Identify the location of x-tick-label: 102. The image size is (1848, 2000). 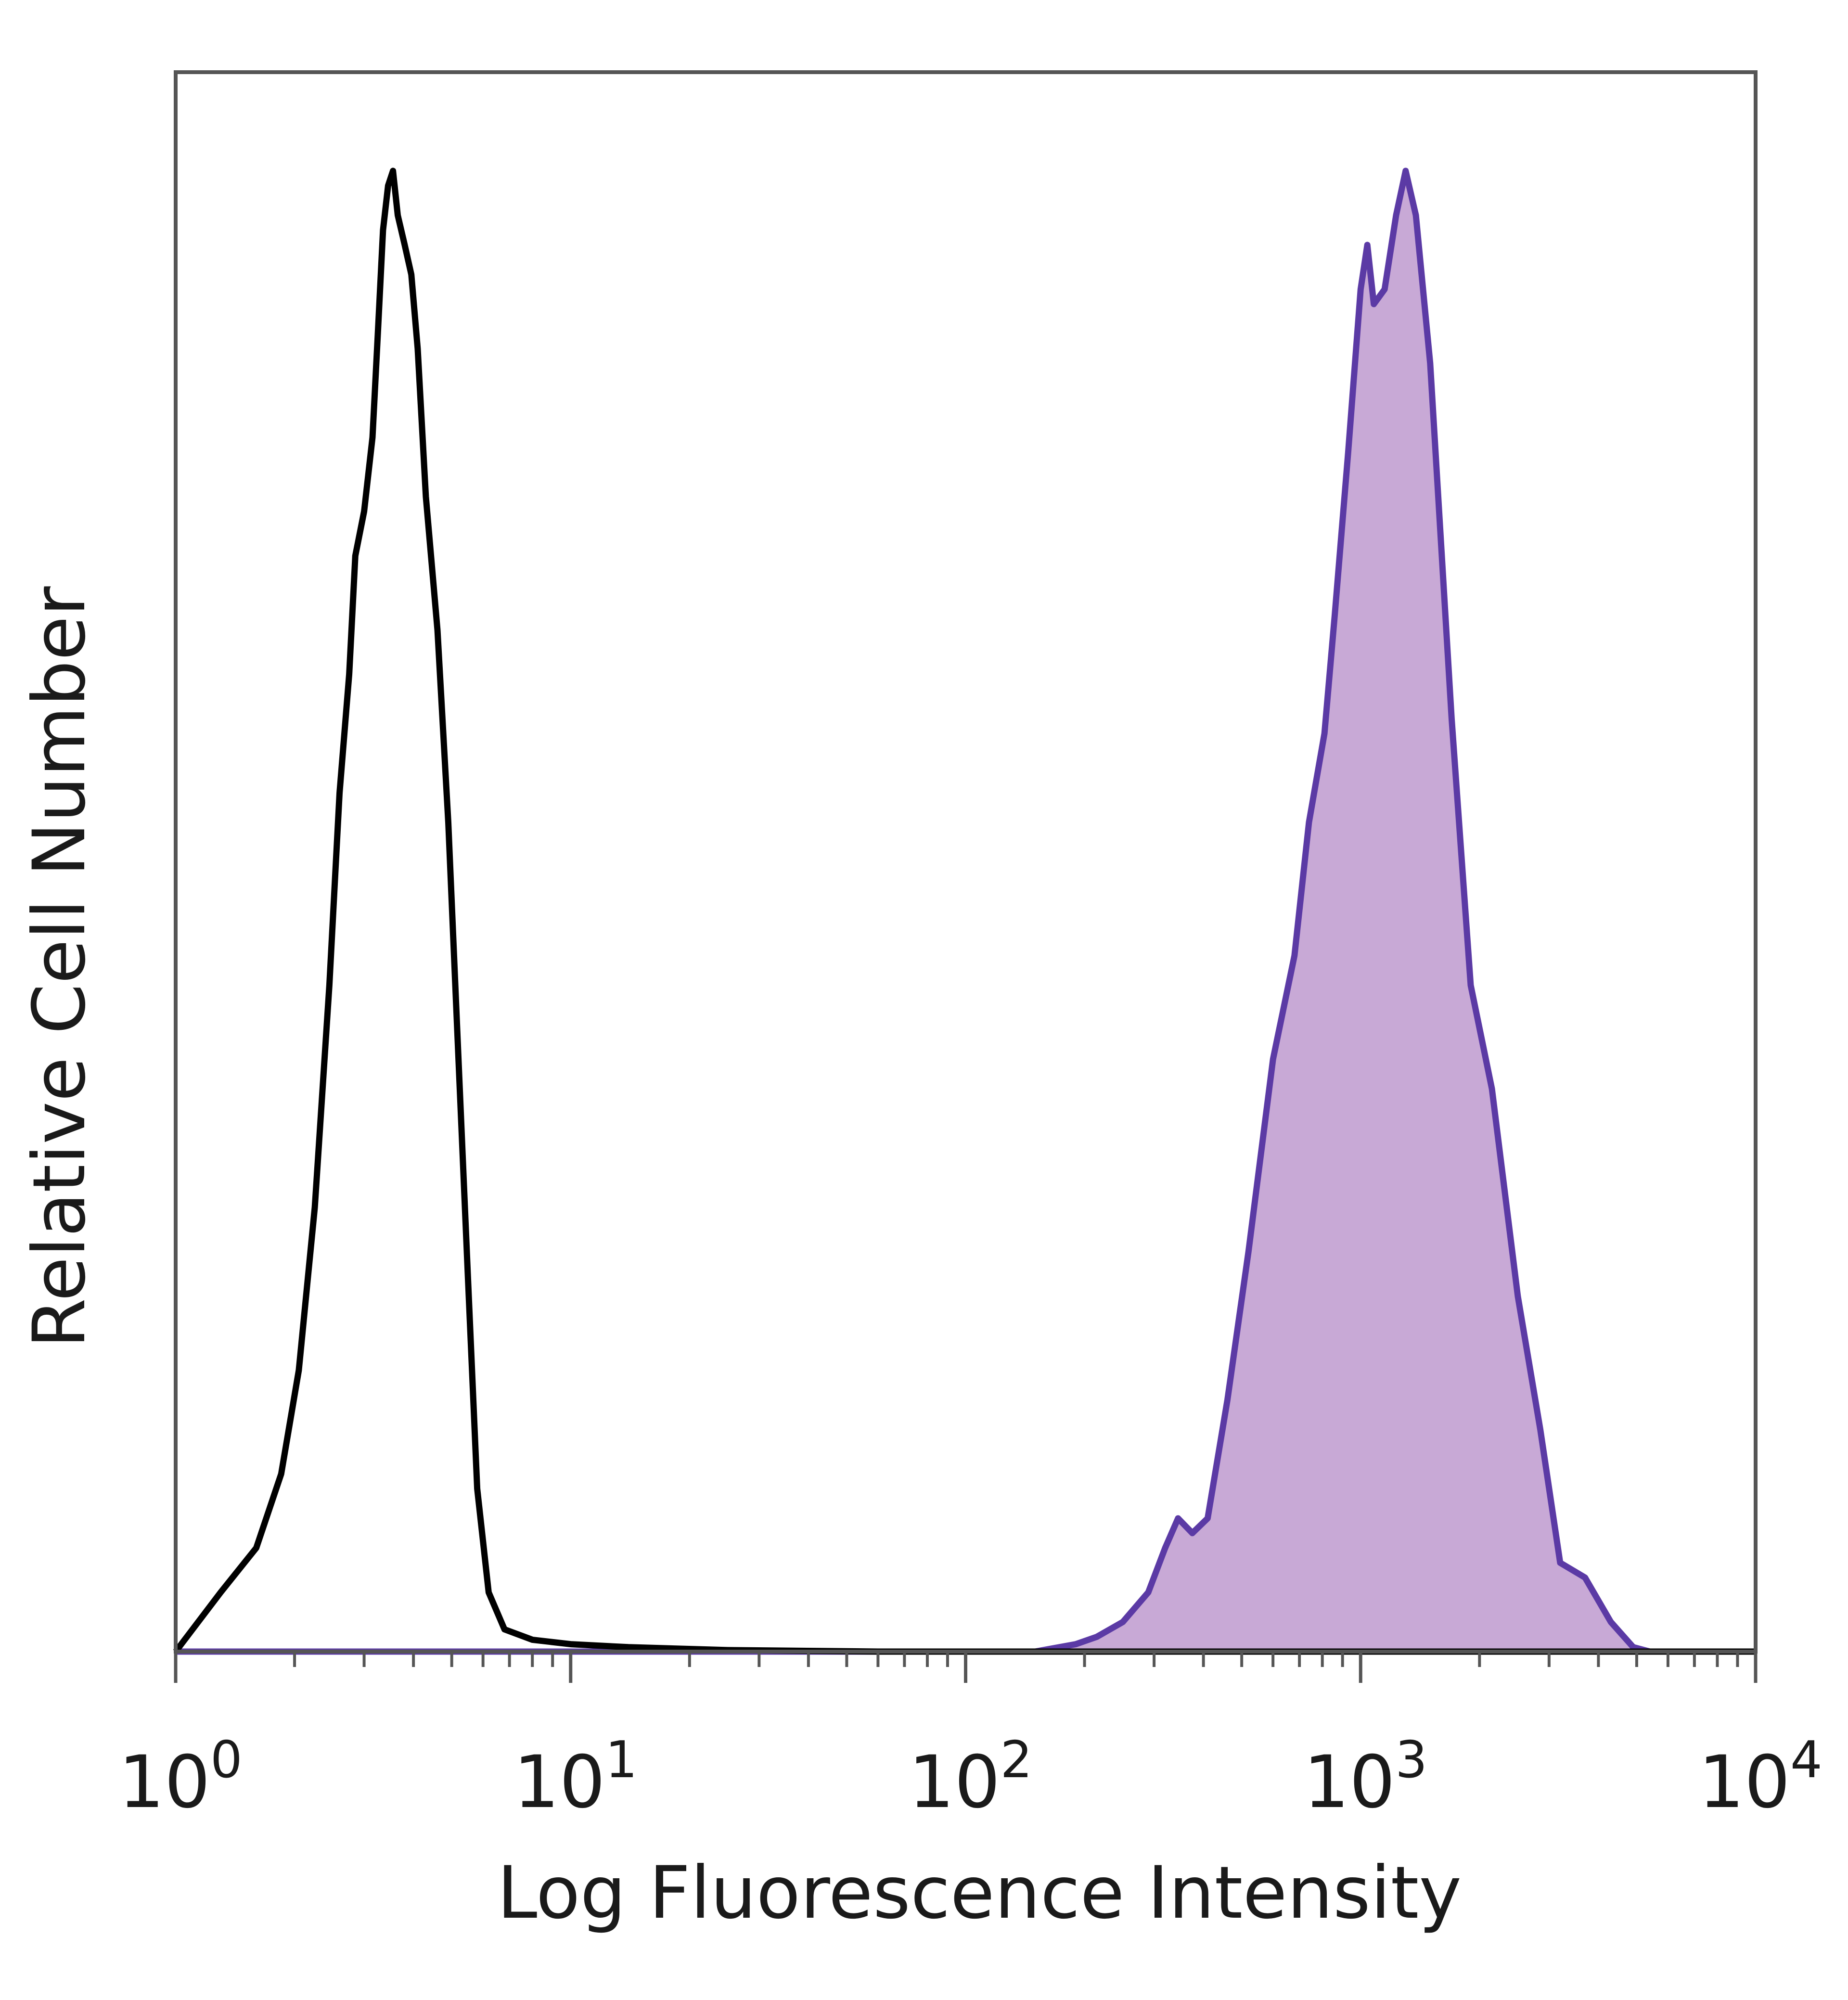
(971, 1777).